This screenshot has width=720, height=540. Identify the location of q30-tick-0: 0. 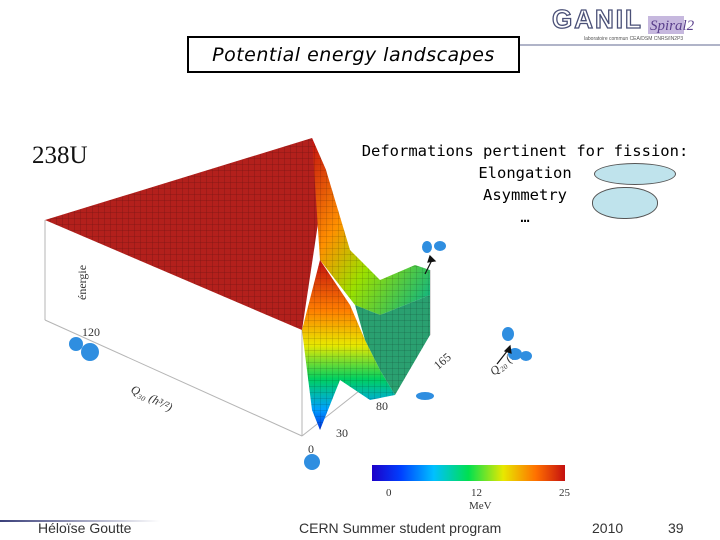
(311, 449).